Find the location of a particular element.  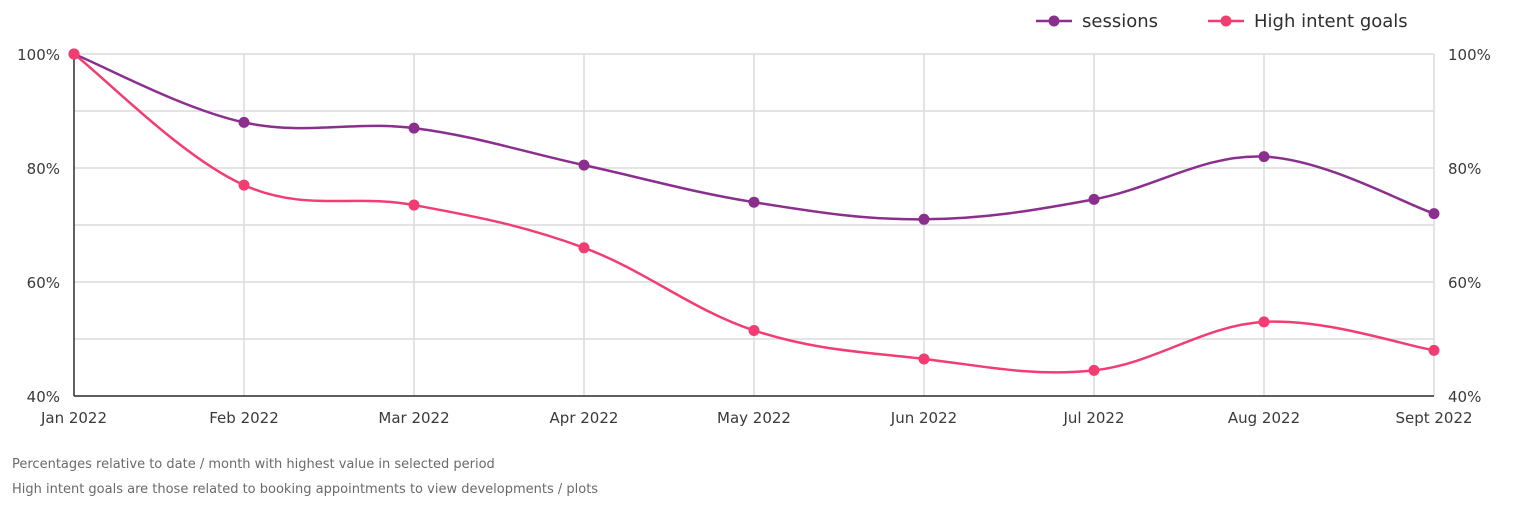

y-tick-label-right: 100% is located at coordinates (1469, 55).